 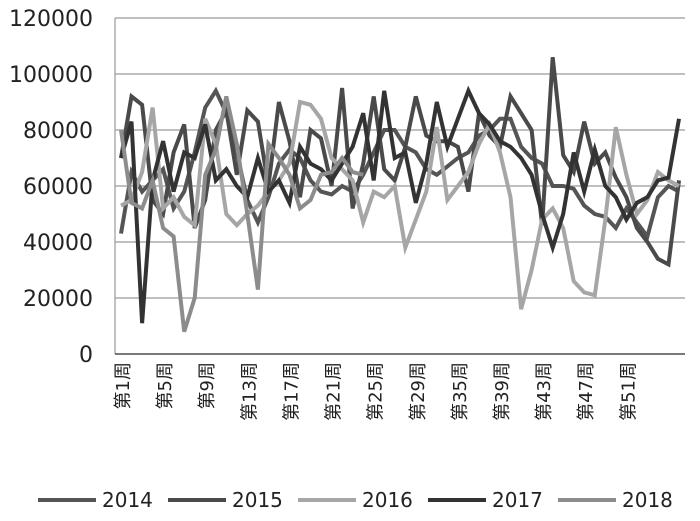 I want to click on legend-label-2016: 2016, so click(x=387, y=500).